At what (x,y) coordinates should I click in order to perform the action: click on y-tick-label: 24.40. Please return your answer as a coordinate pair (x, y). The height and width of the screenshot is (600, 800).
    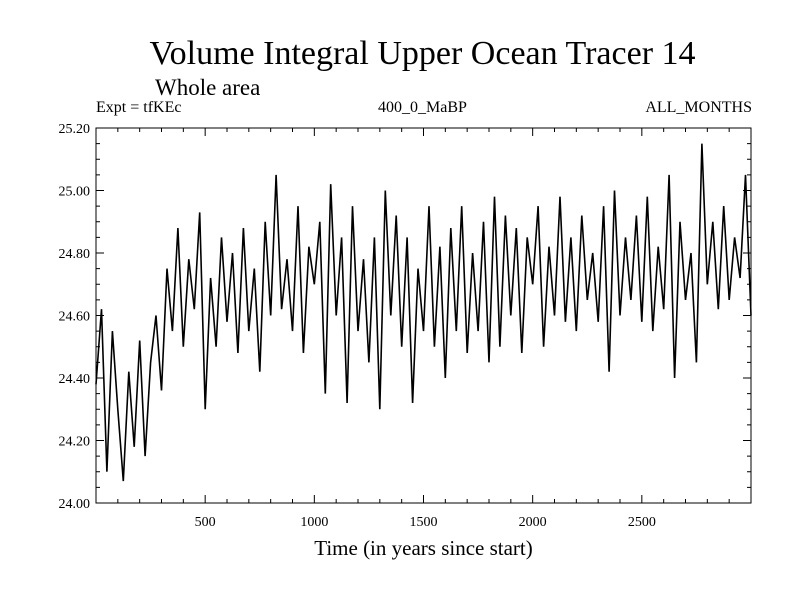
    Looking at the image, I should click on (75, 379).